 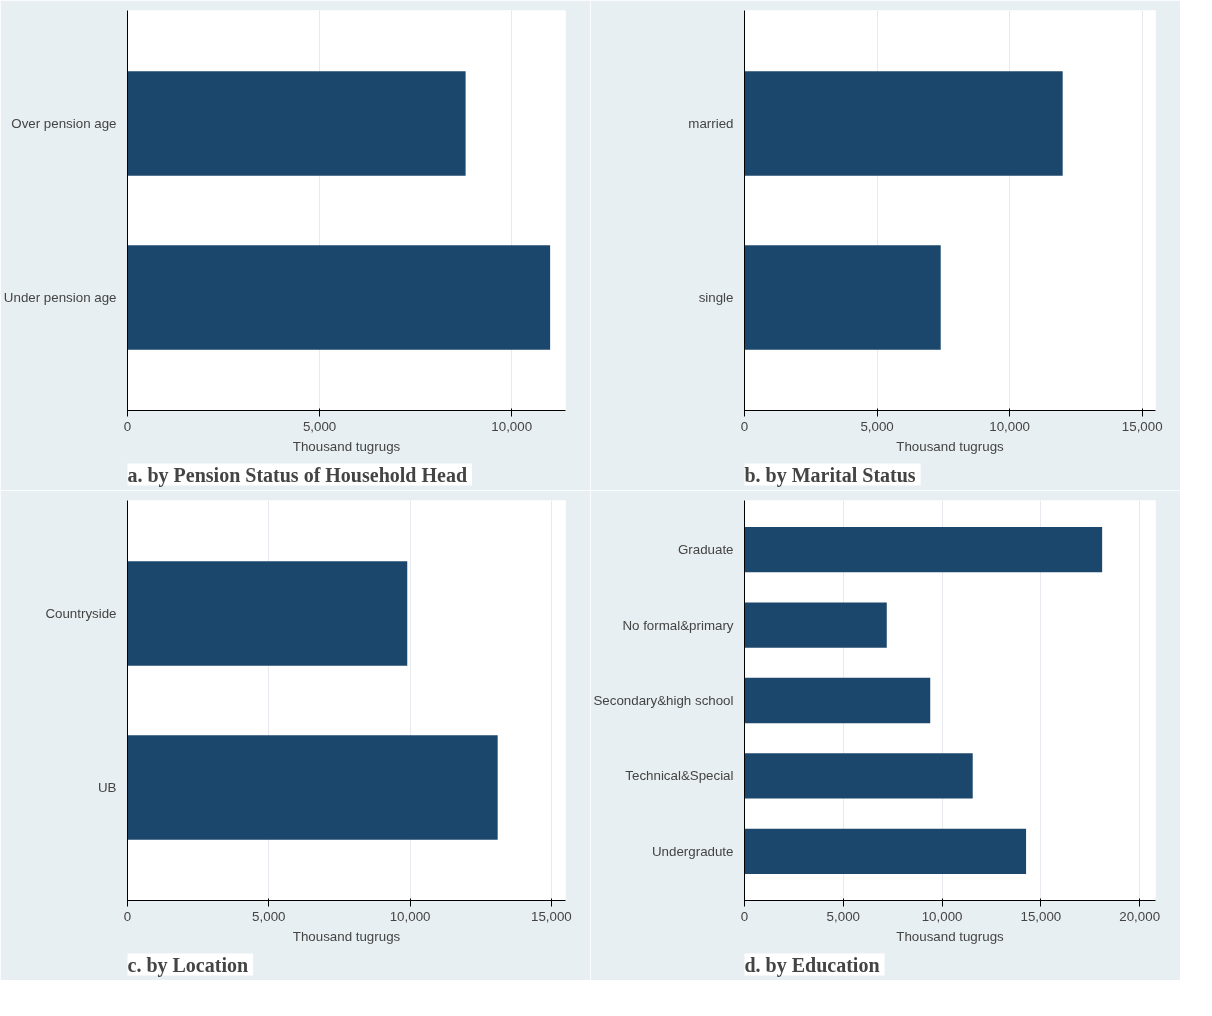 What do you see at coordinates (663, 700) in the screenshot?
I see `y-tick-label: Secondary&high school` at bounding box center [663, 700].